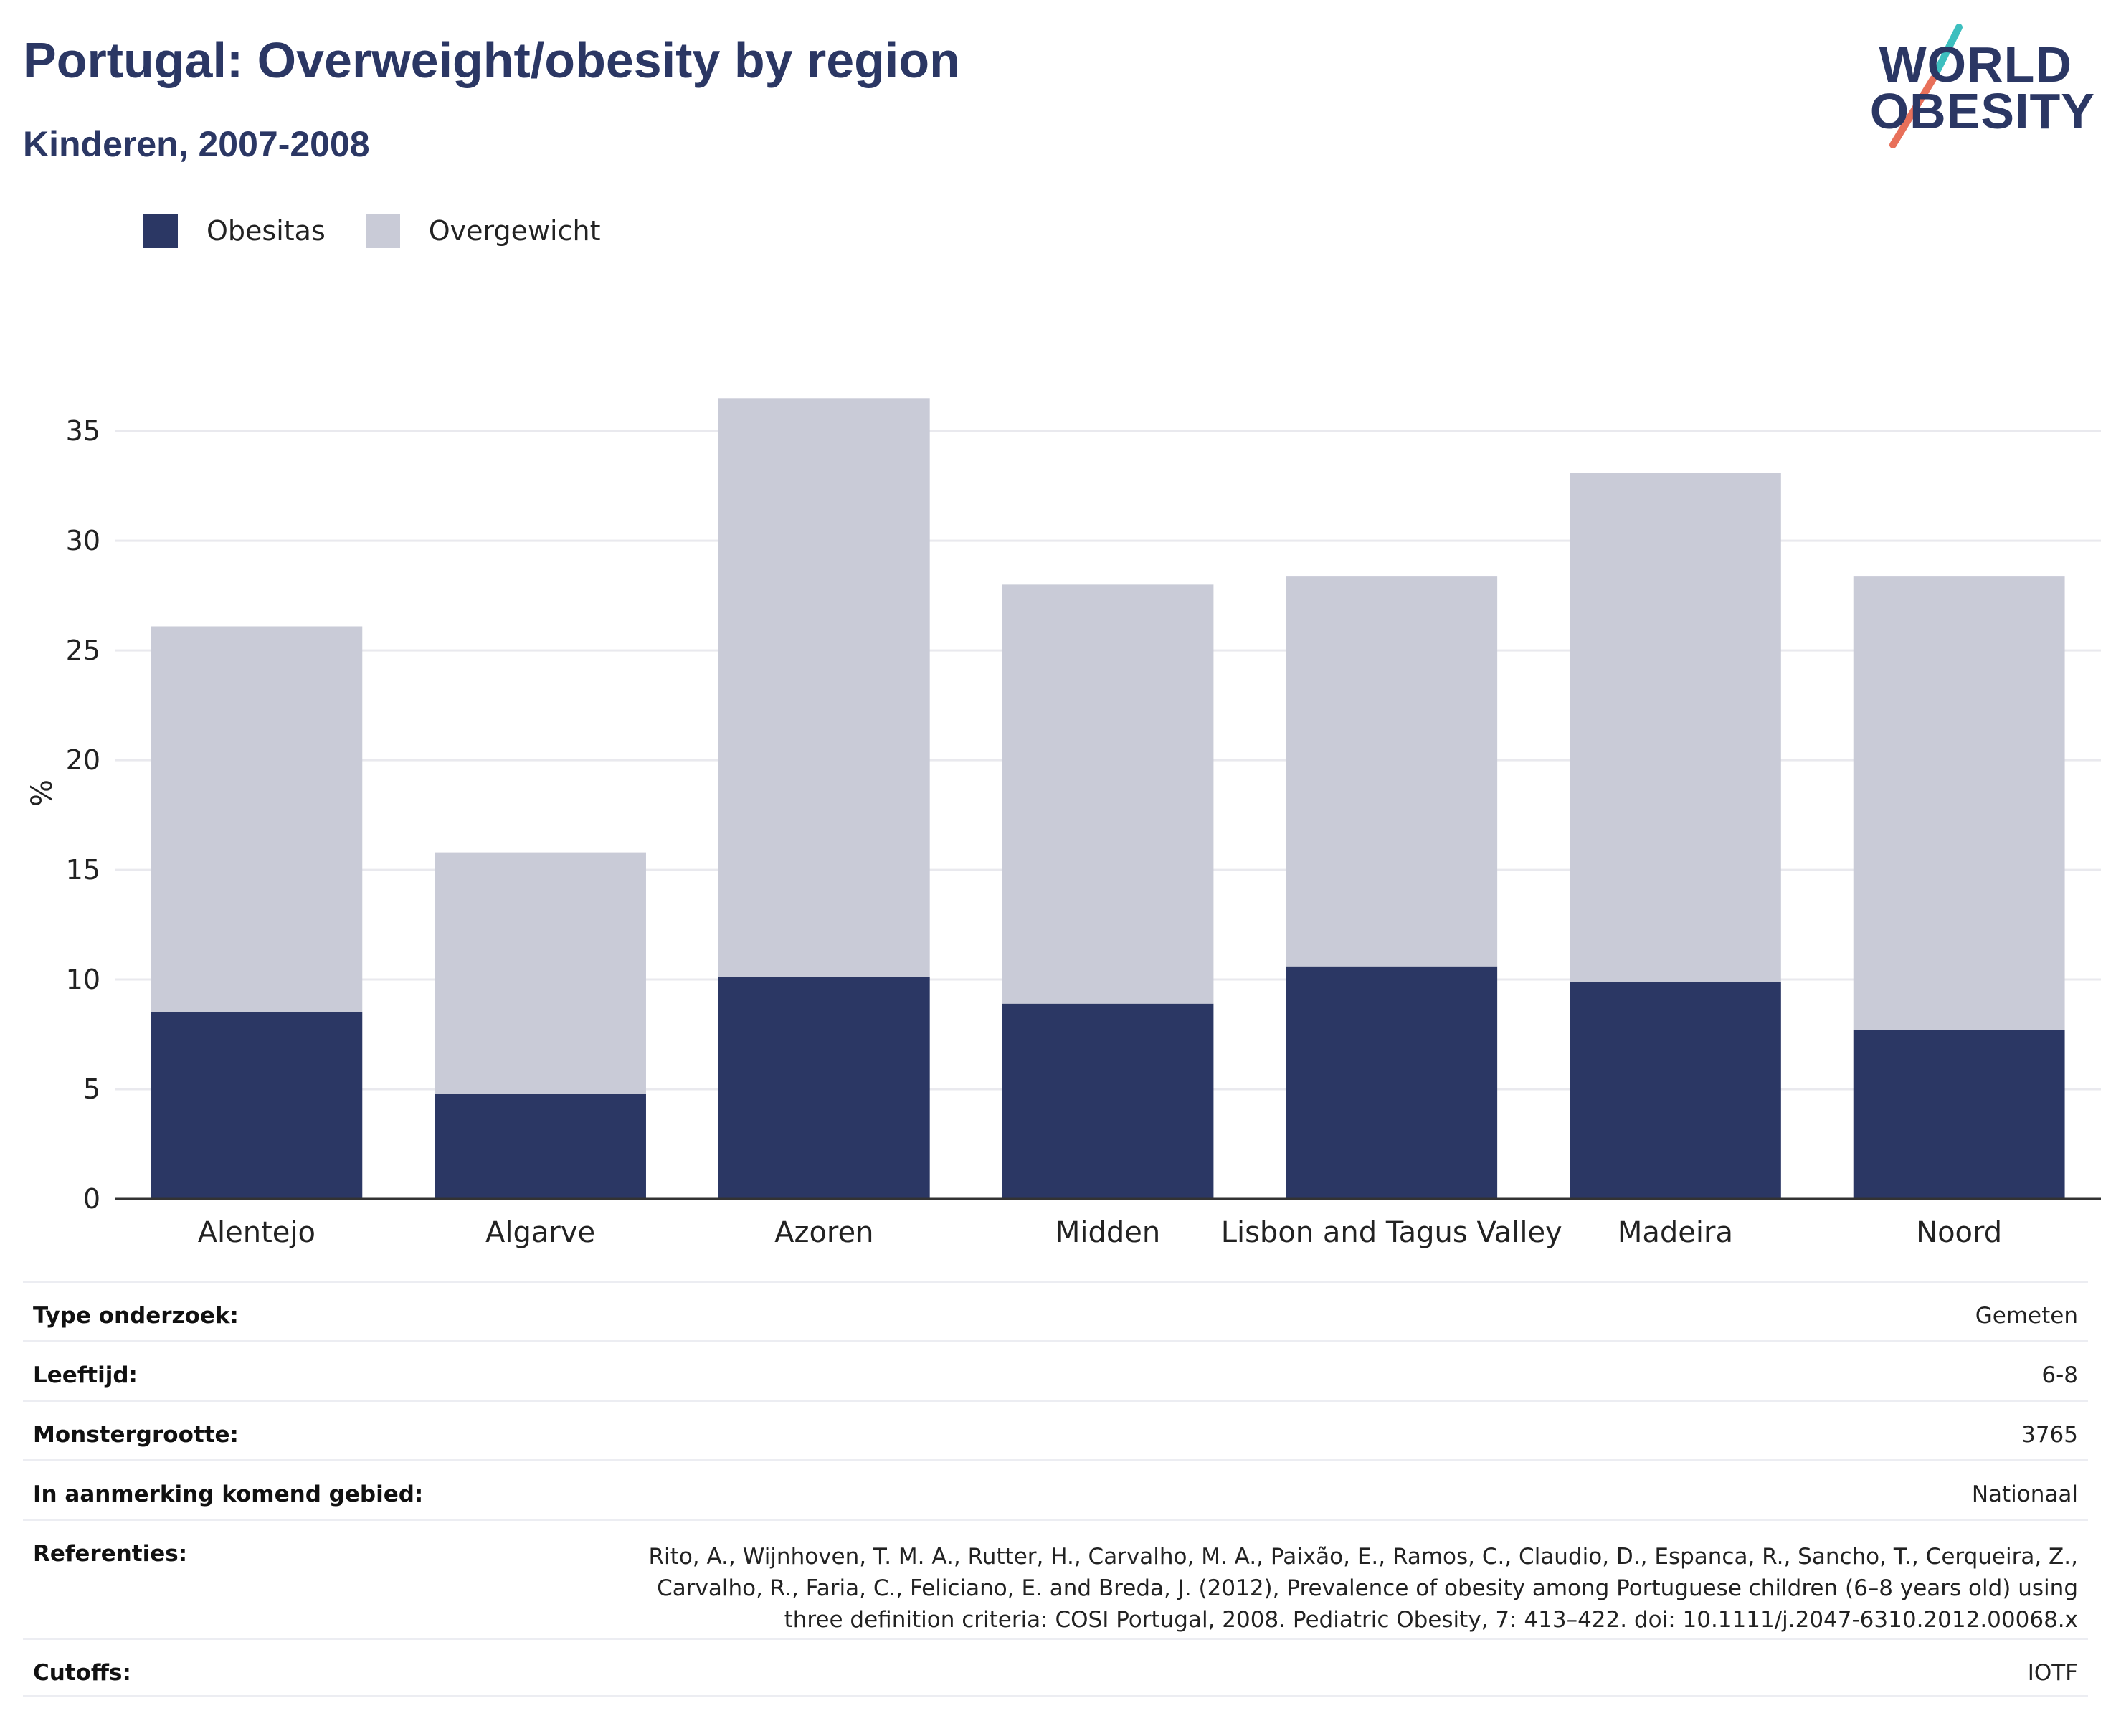 This screenshot has height=1736, width=2121. I want to click on info-value: 6-8, so click(2059, 1375).